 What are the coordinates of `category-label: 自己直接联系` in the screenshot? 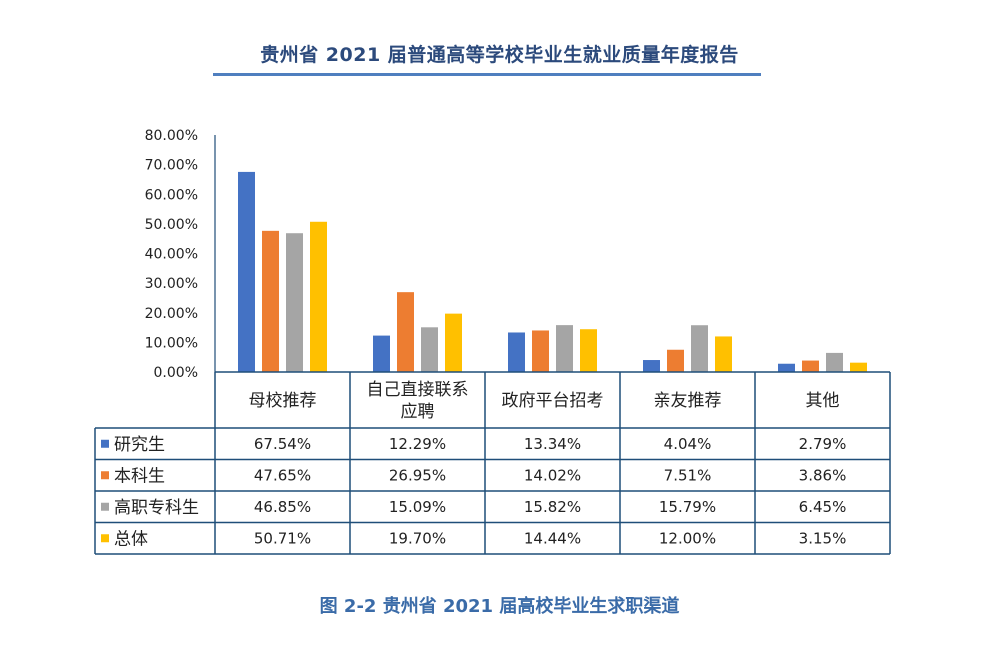 It's located at (418, 390).